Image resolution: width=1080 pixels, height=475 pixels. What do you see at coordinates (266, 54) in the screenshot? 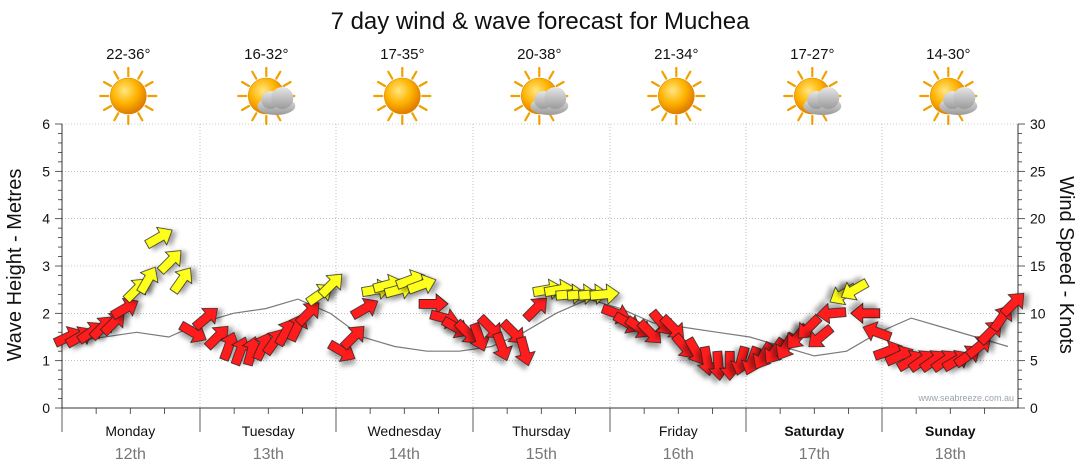
I see `temperature-range: 16-32°` at bounding box center [266, 54].